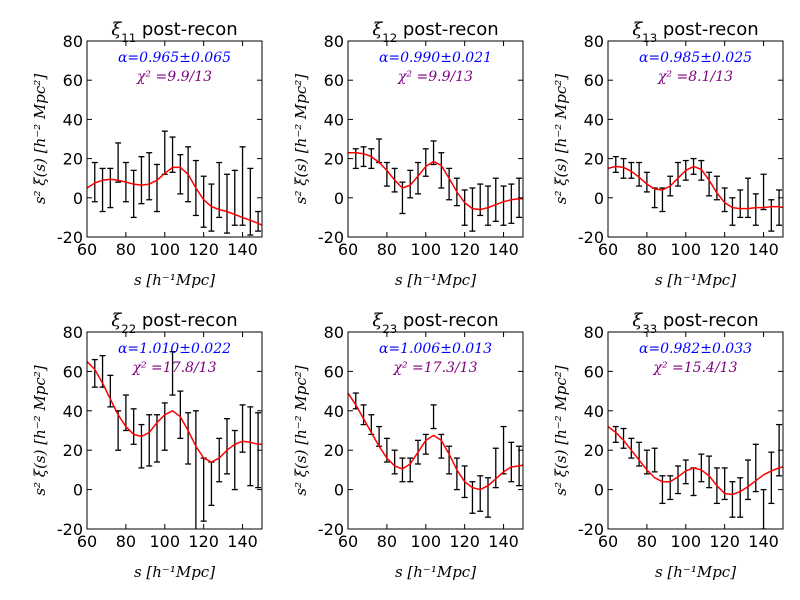 The height and width of the screenshot is (600, 800). Describe the element at coordinates (695, 368) in the screenshot. I see `chi2-annotation: χ² =15.4/13` at that location.